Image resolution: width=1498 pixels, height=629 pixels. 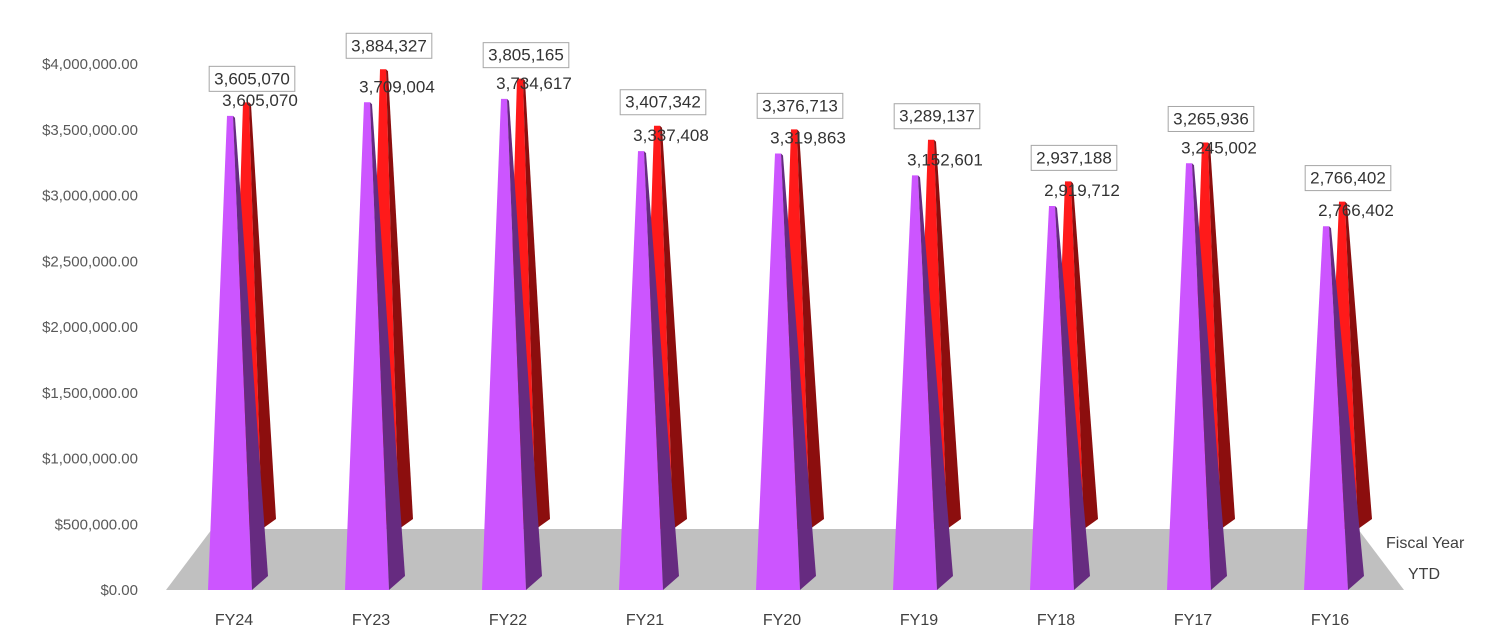 I want to click on x-tick-label: FY24, so click(x=234, y=620).